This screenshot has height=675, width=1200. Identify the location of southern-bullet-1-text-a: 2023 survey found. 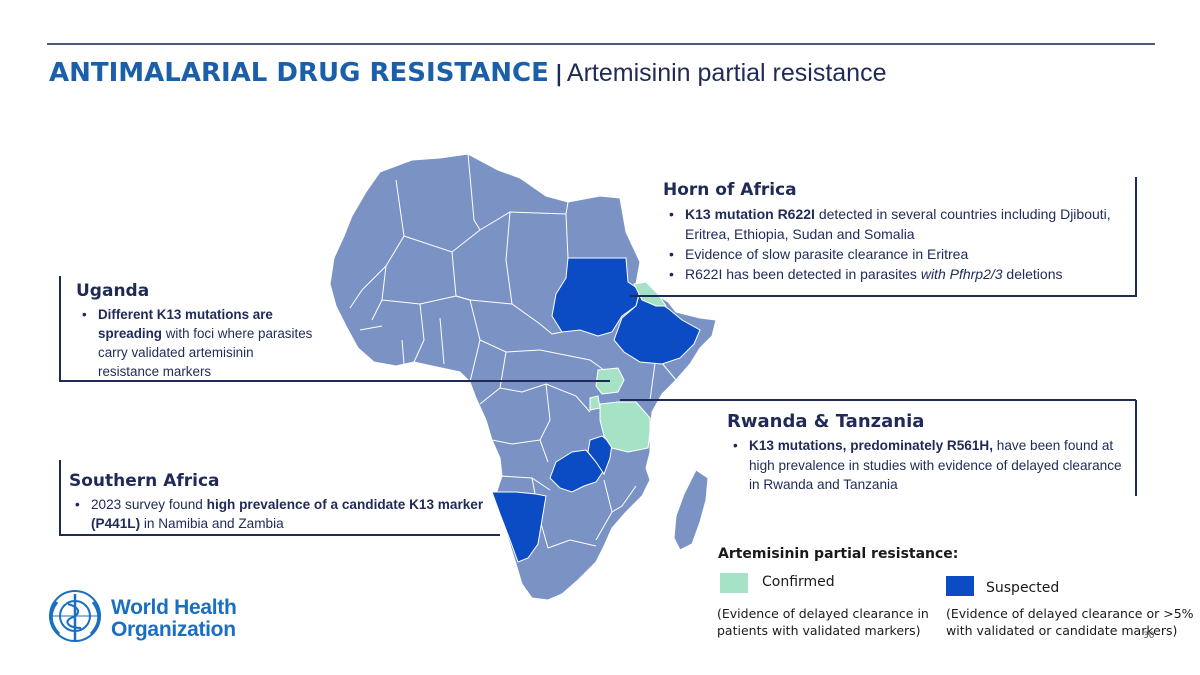
(149, 504).